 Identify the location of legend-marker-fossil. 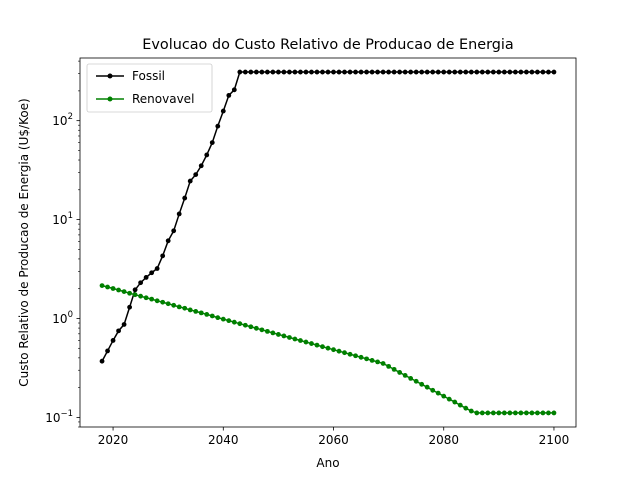
(110, 76).